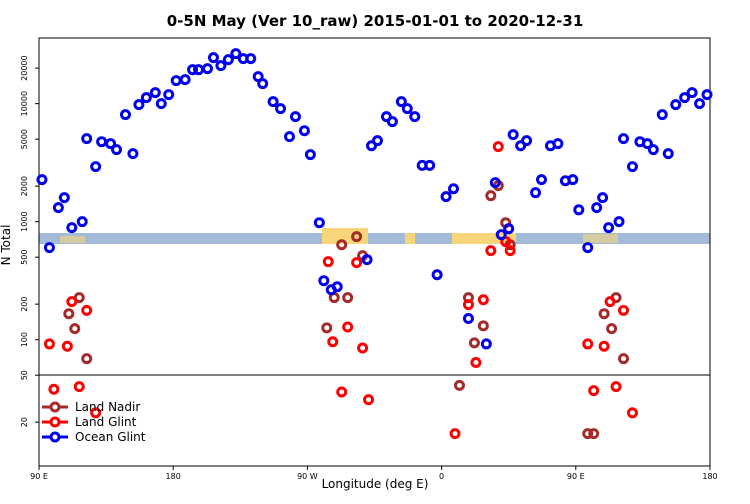 This screenshot has width=750, height=504. I want to click on legend-marker, so click(55, 422).